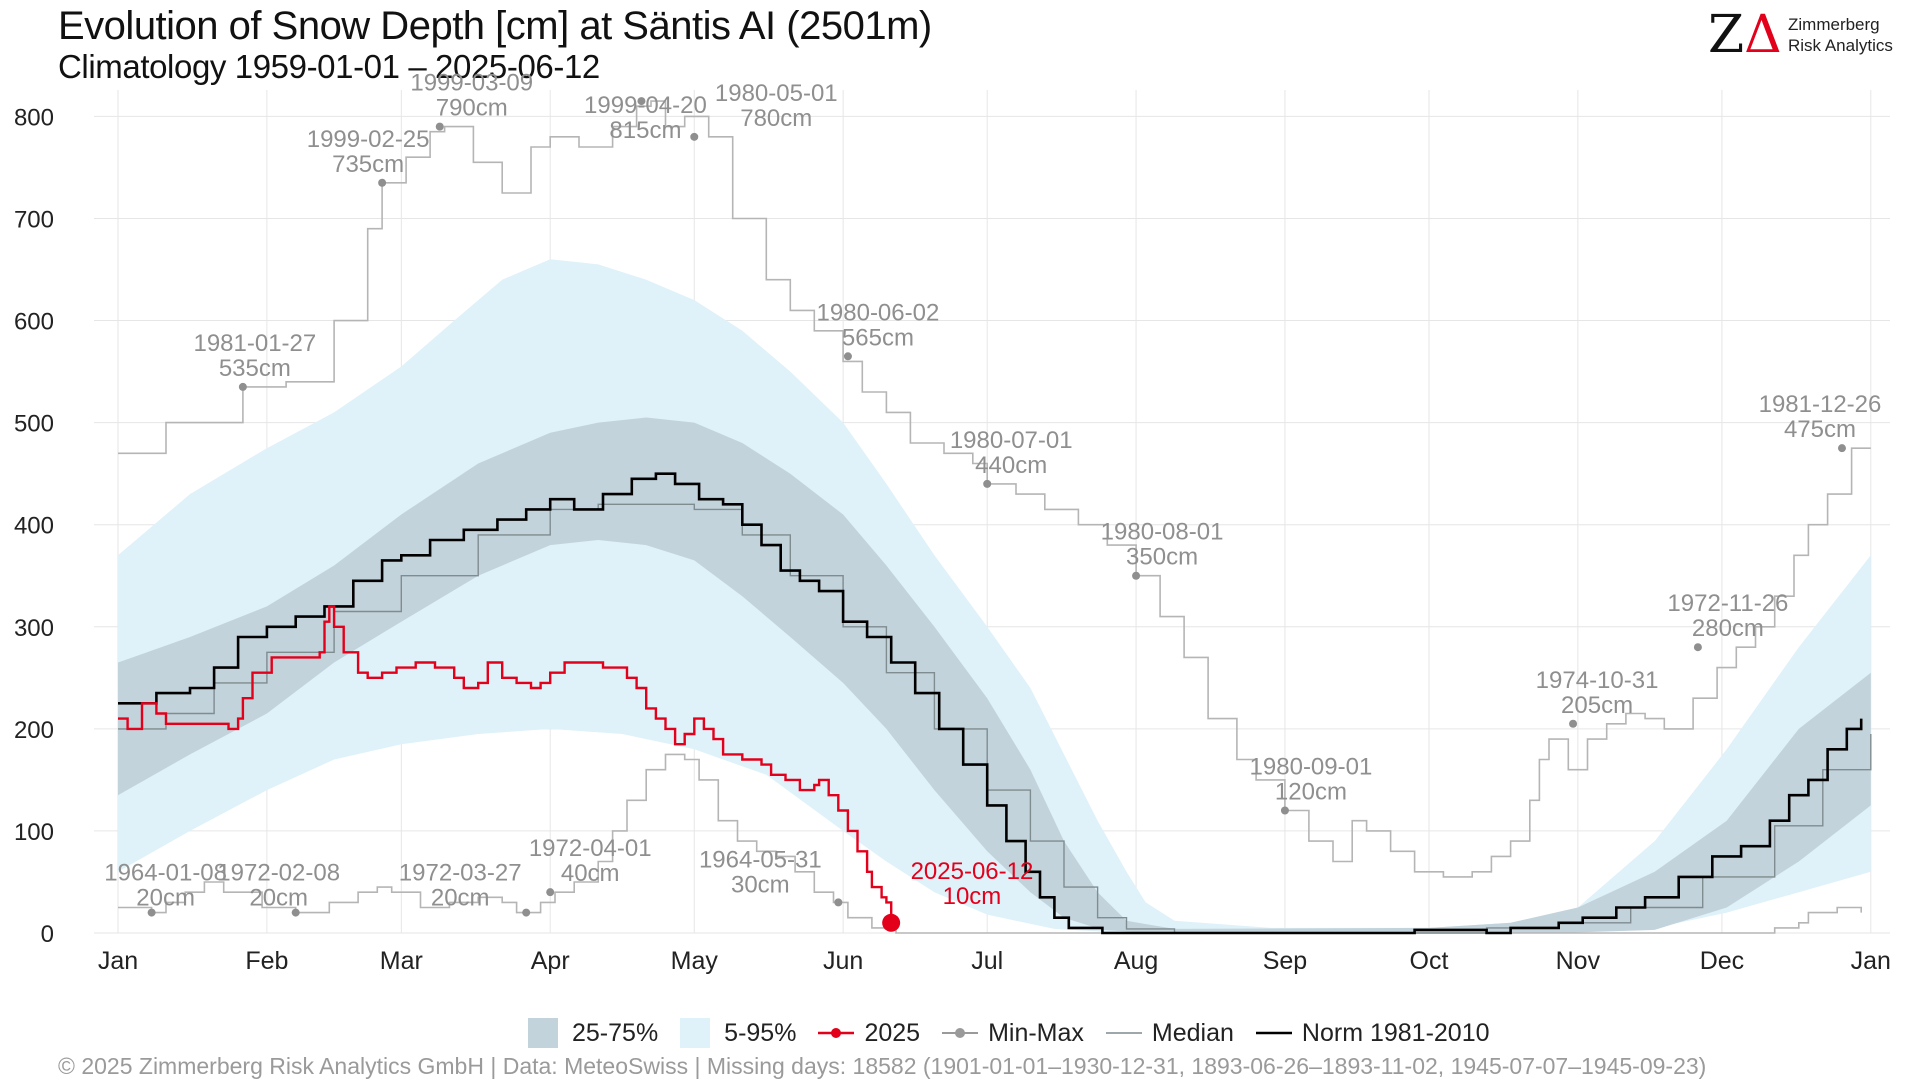 Image resolution: width=1920 pixels, height=1080 pixels. I want to click on annotation-date: 1972-03-27, so click(460, 873).